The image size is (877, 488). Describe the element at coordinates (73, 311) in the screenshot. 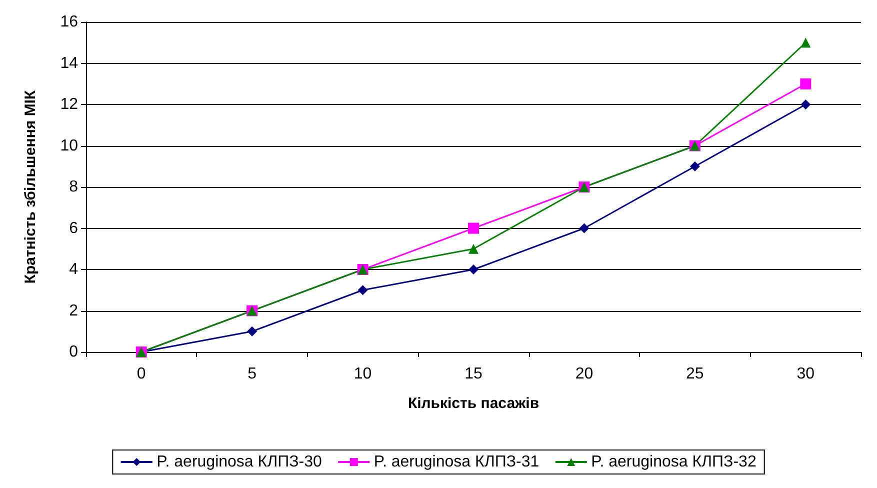

I see `y-tick-label: 2` at that location.